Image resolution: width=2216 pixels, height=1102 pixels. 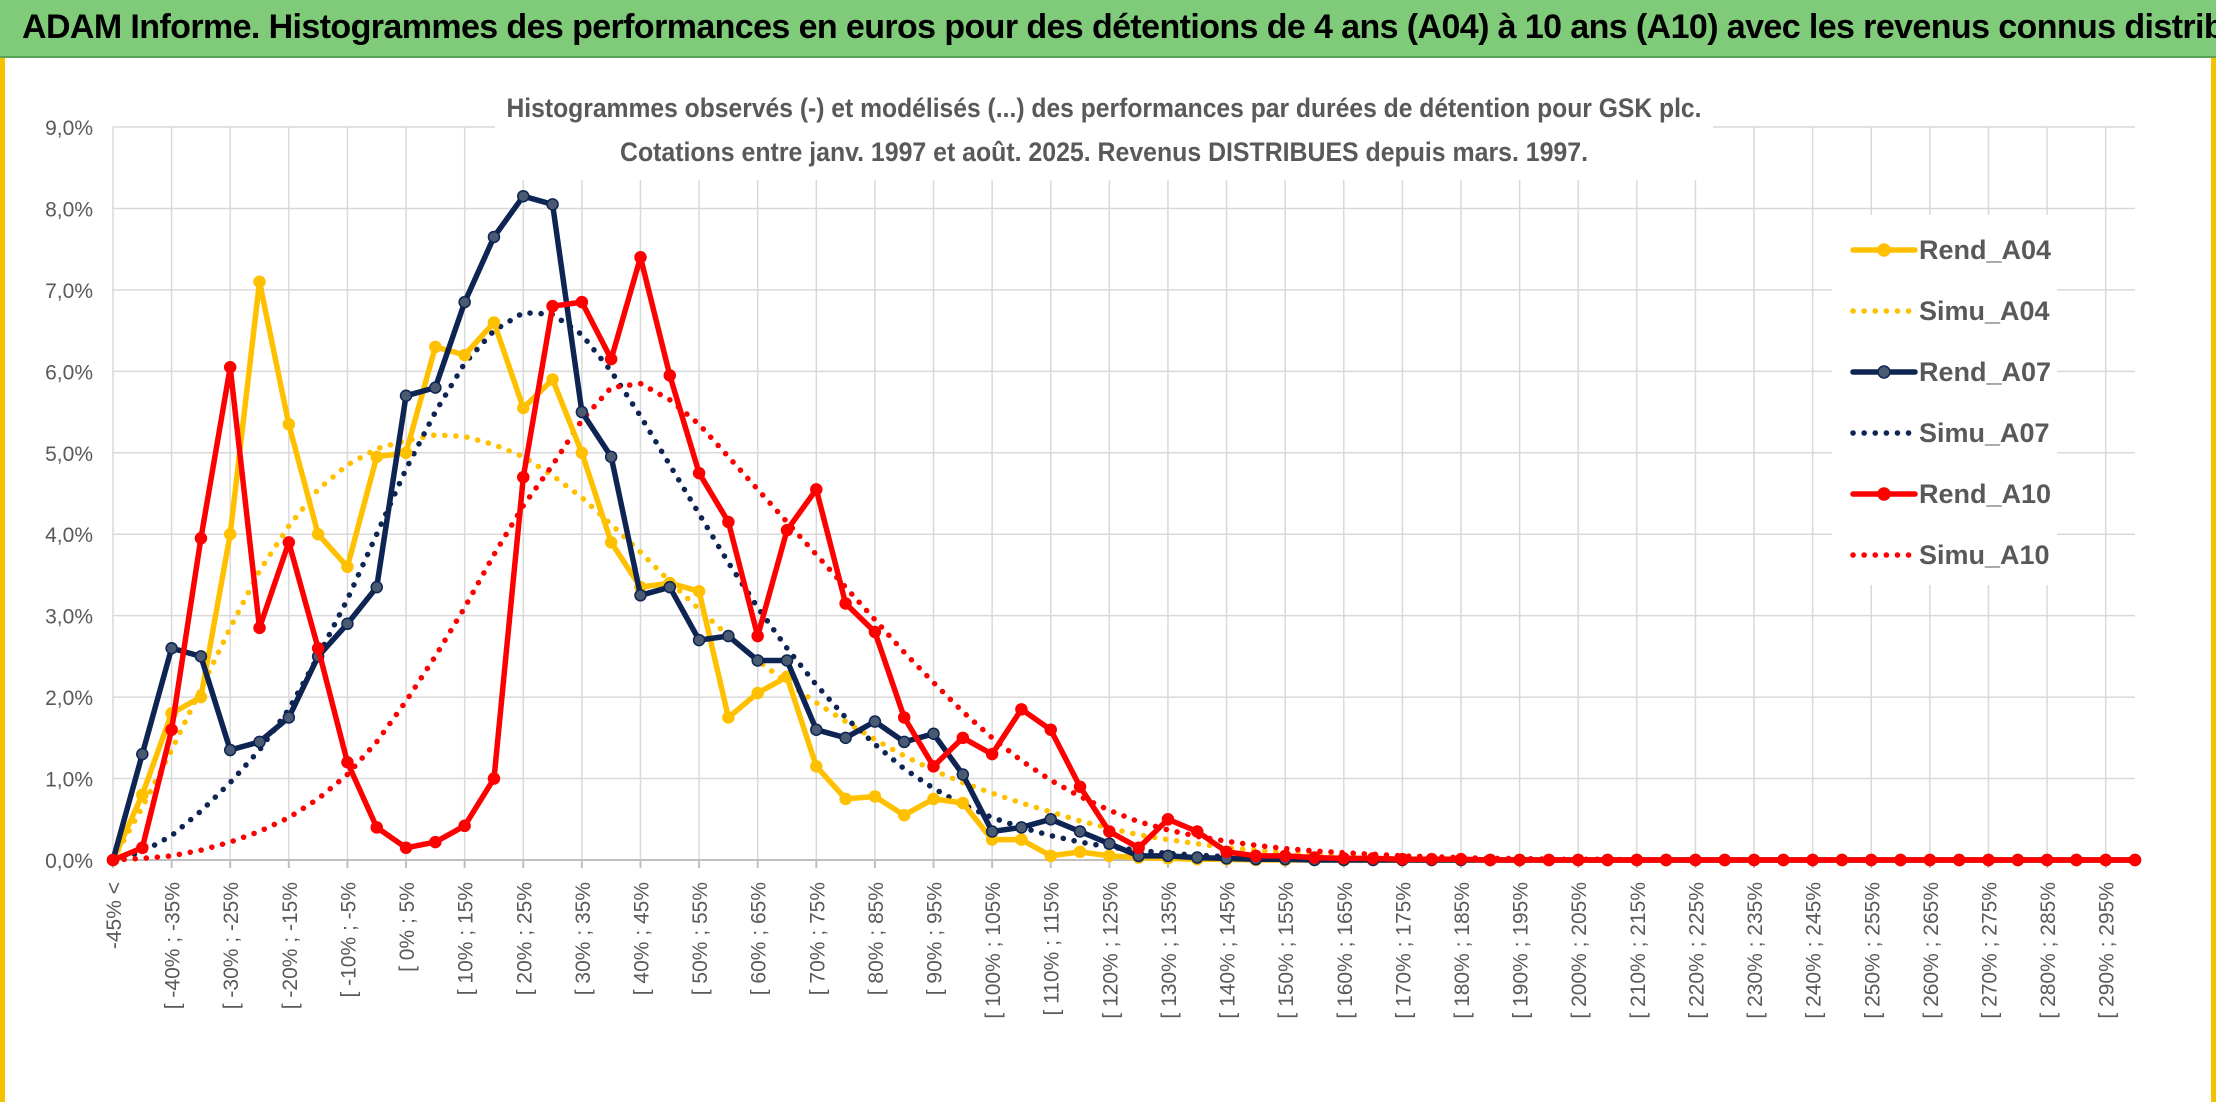 I want to click on legend-marker, so click(x=1884, y=250).